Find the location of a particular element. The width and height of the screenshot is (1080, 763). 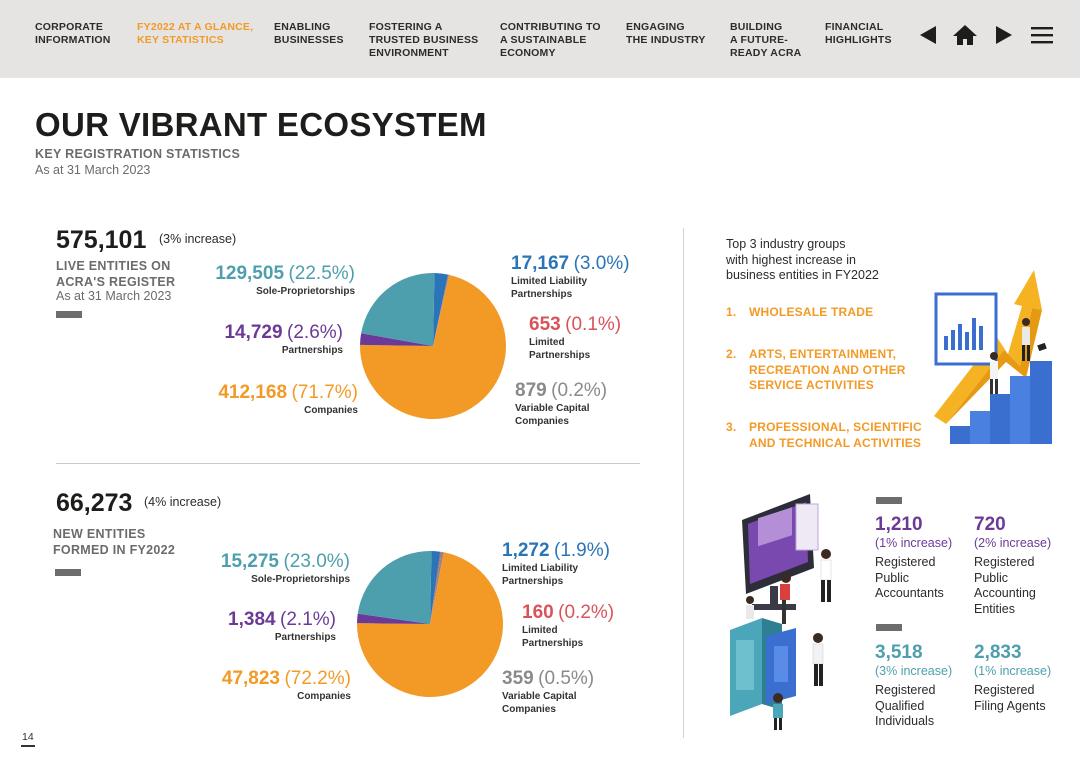

segment-percent: (0.2%) is located at coordinates (579, 390).